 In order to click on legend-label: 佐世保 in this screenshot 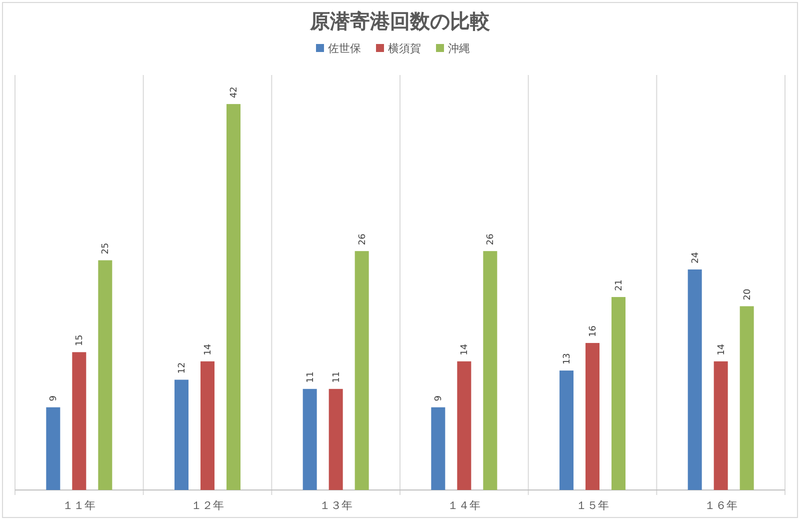, I will do `click(344, 48)`.